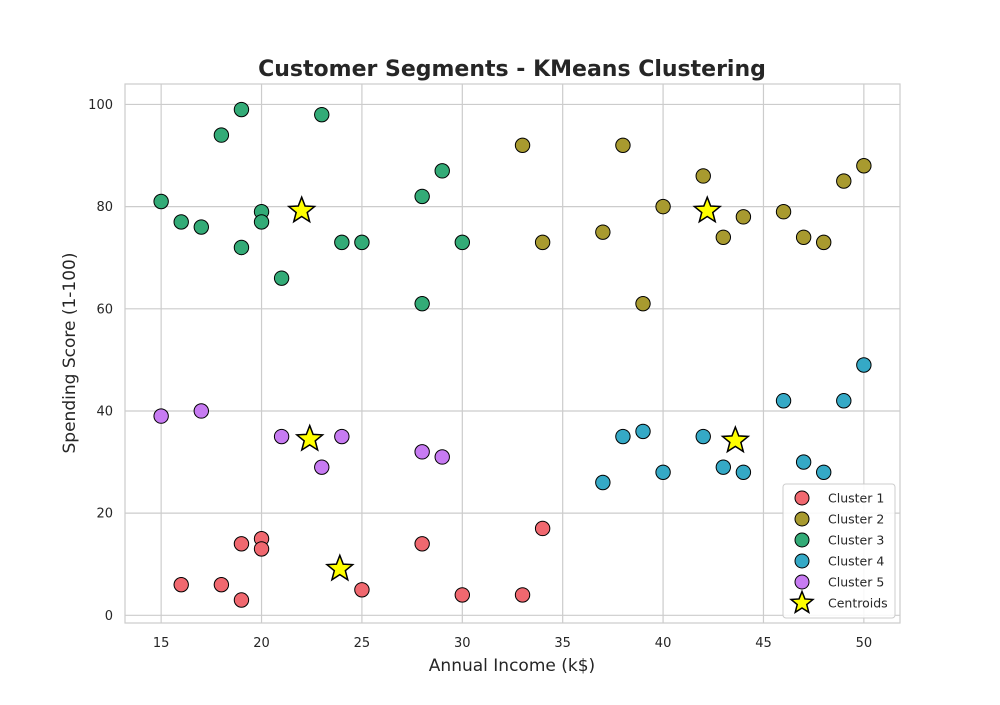 This screenshot has height=705, width=1000. Describe the element at coordinates (512, 666) in the screenshot. I see `x-axis-label: Annual Income (k$)` at that location.